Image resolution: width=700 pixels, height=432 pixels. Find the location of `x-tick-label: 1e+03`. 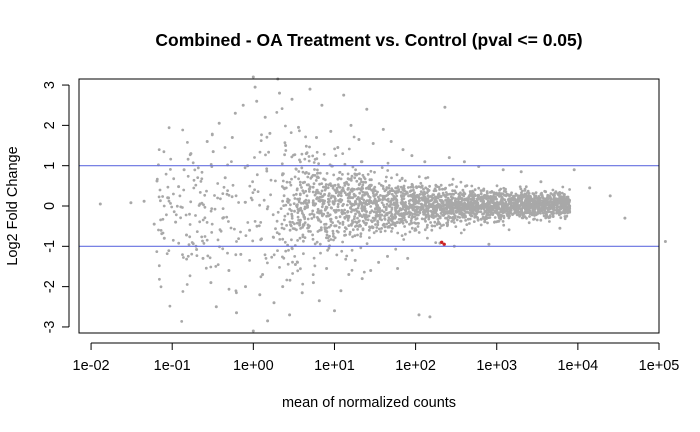

x-tick-label: 1e+03 is located at coordinates (496, 366).